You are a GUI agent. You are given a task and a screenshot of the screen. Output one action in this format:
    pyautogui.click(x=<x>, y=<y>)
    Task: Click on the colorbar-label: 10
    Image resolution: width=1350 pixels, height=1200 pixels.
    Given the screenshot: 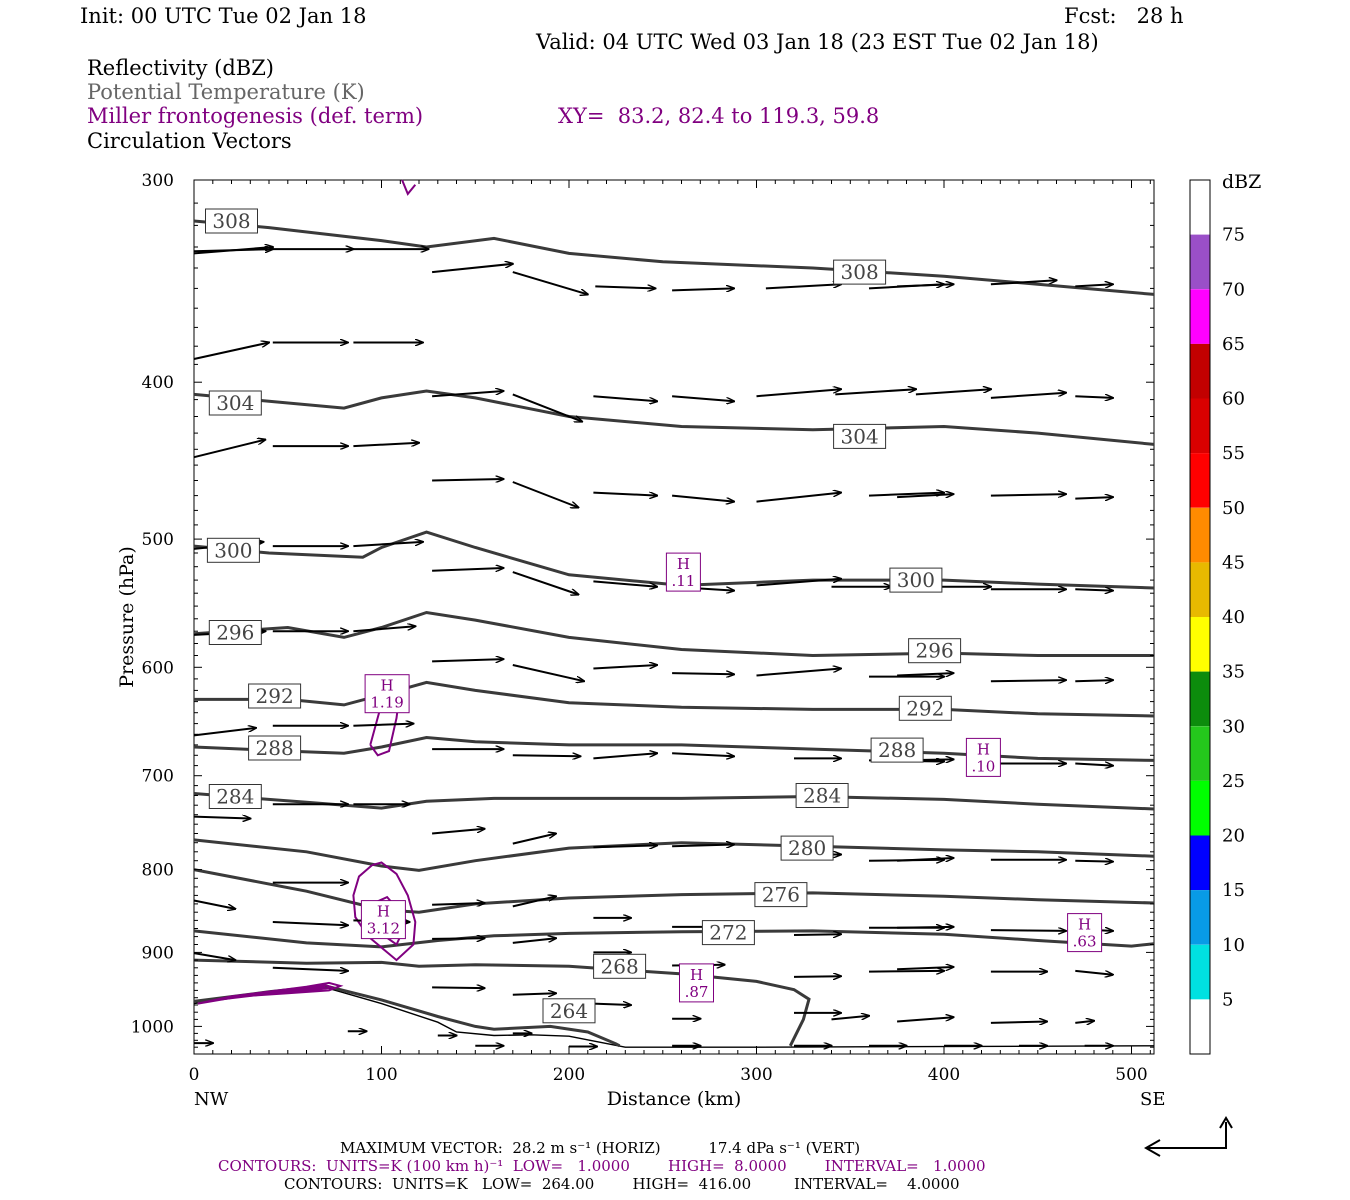 What is the action you would take?
    pyautogui.click(x=1233, y=945)
    